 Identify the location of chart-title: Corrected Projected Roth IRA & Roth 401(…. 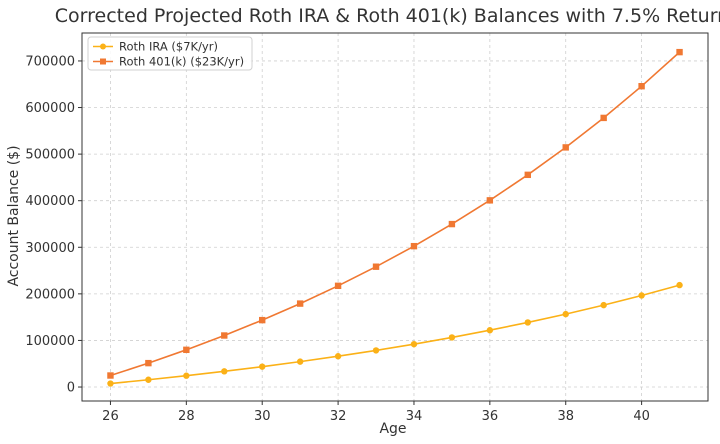
(387, 16).